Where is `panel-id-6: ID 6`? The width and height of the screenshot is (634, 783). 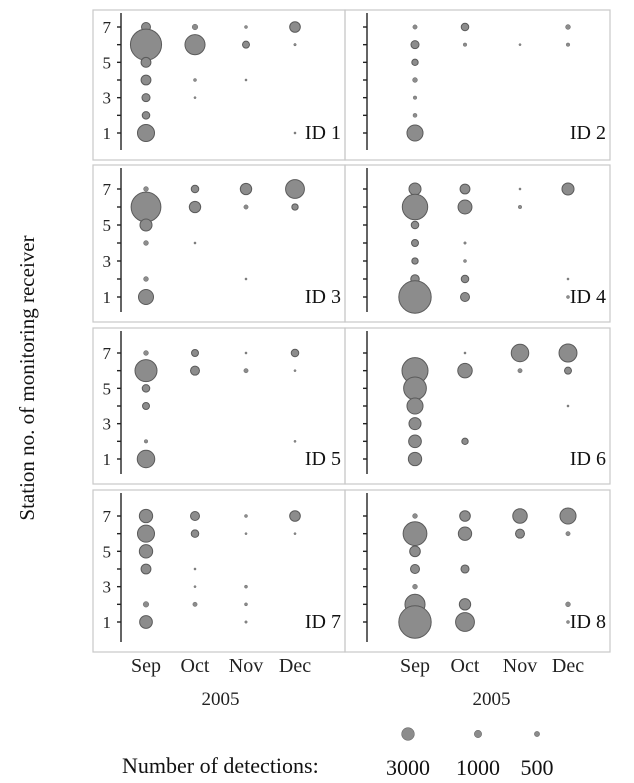
panel-id-6: ID 6 is located at coordinates (477, 406).